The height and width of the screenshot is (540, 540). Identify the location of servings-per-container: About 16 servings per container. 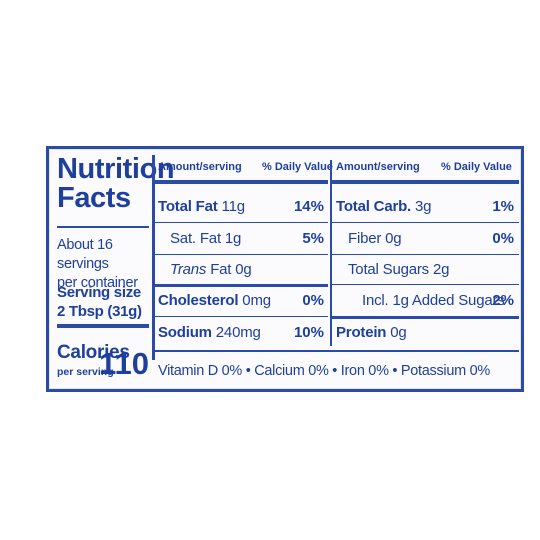
(104, 264).